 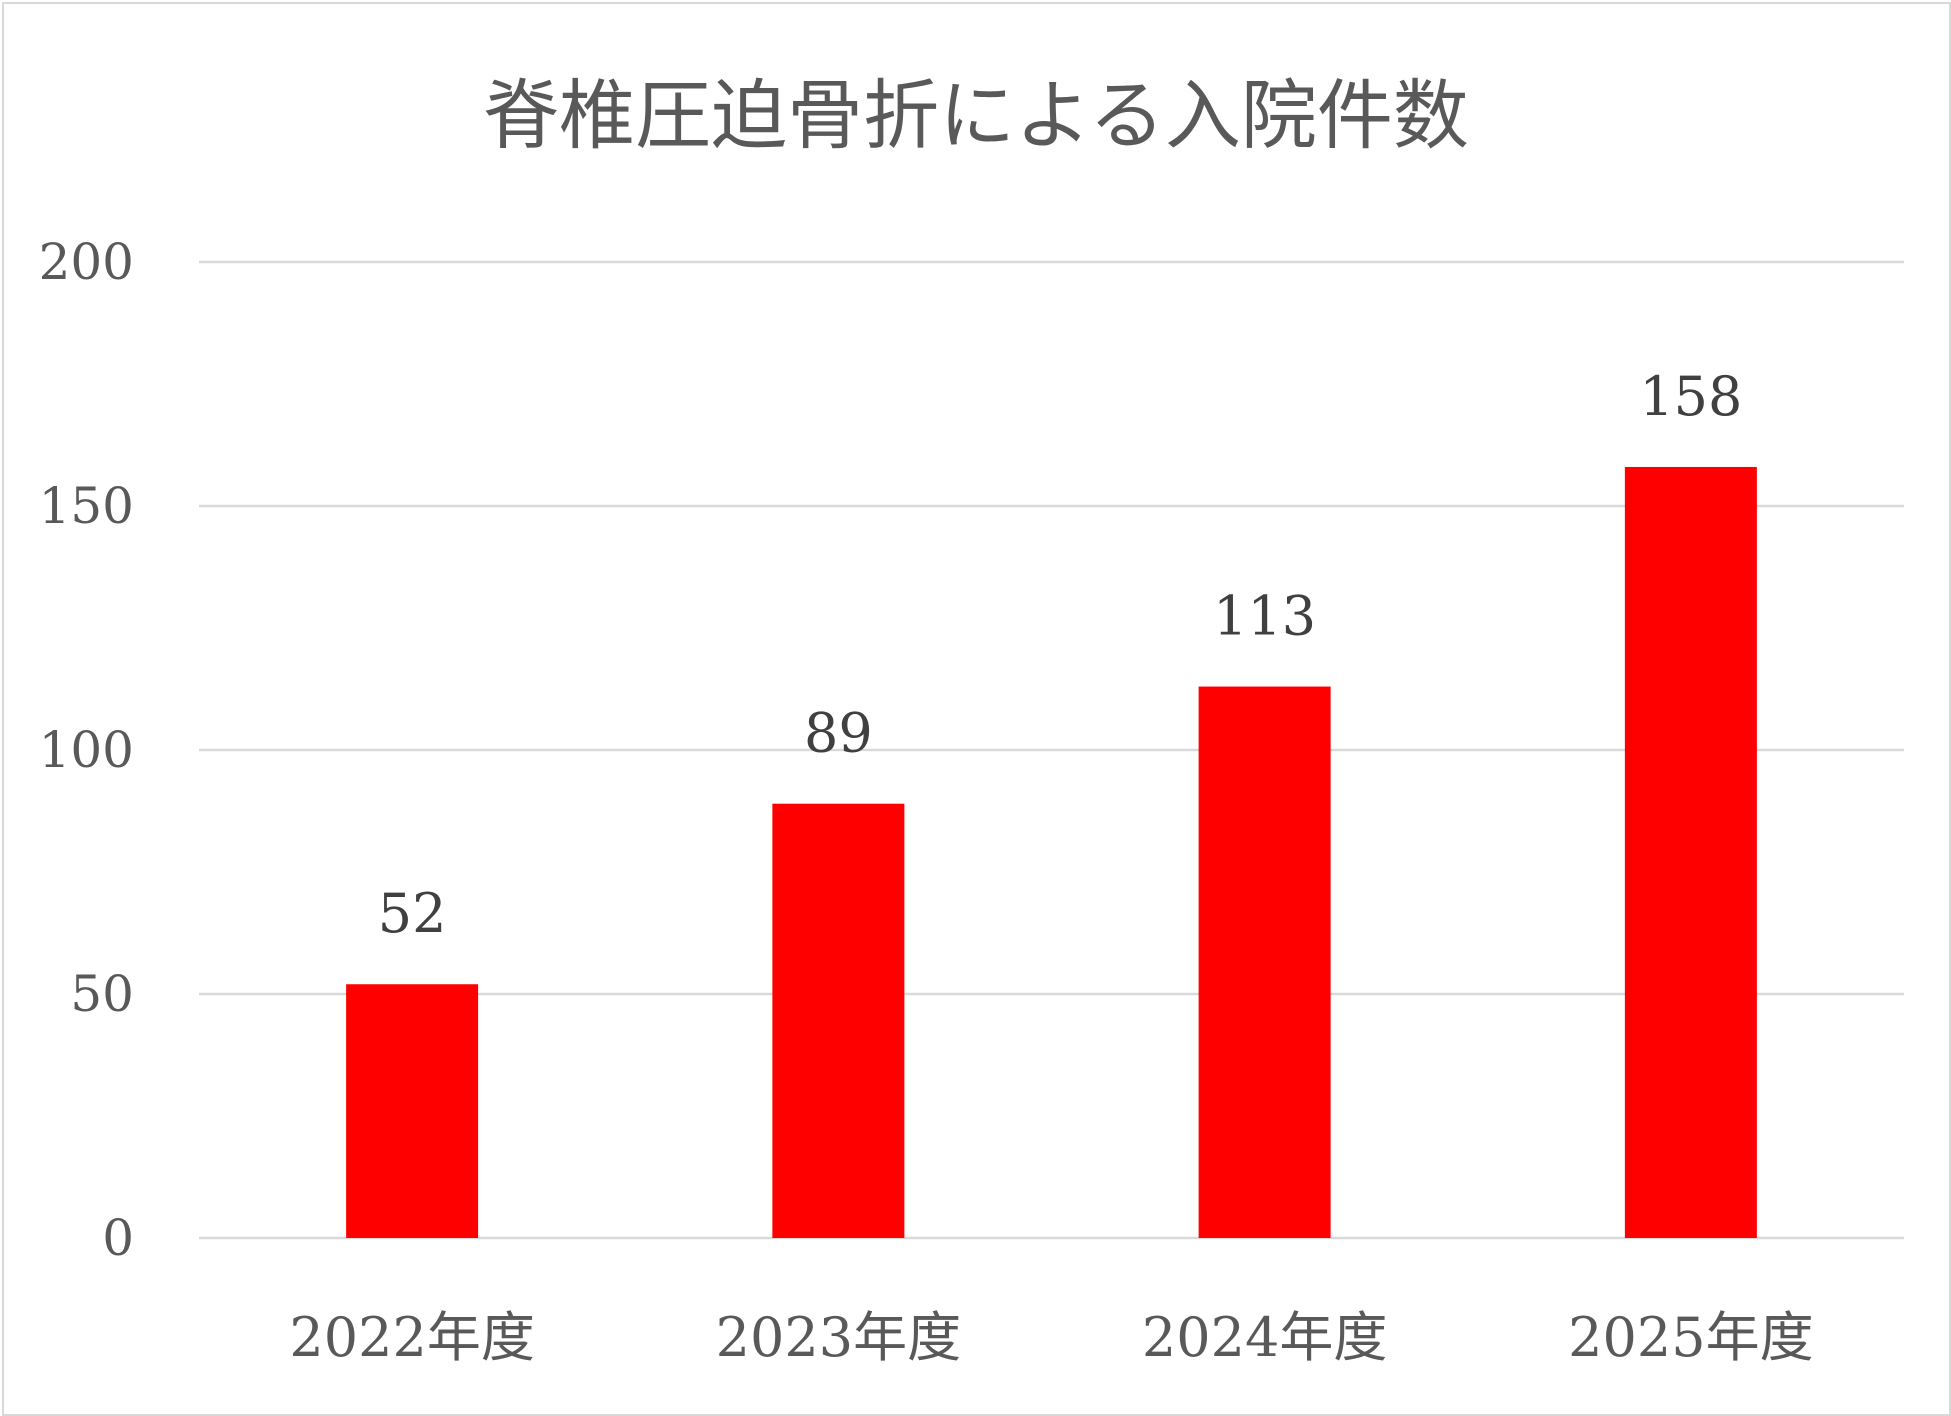 I want to click on y-axis-tick-labels: 0 50 100 150 200, so click(x=86, y=750).